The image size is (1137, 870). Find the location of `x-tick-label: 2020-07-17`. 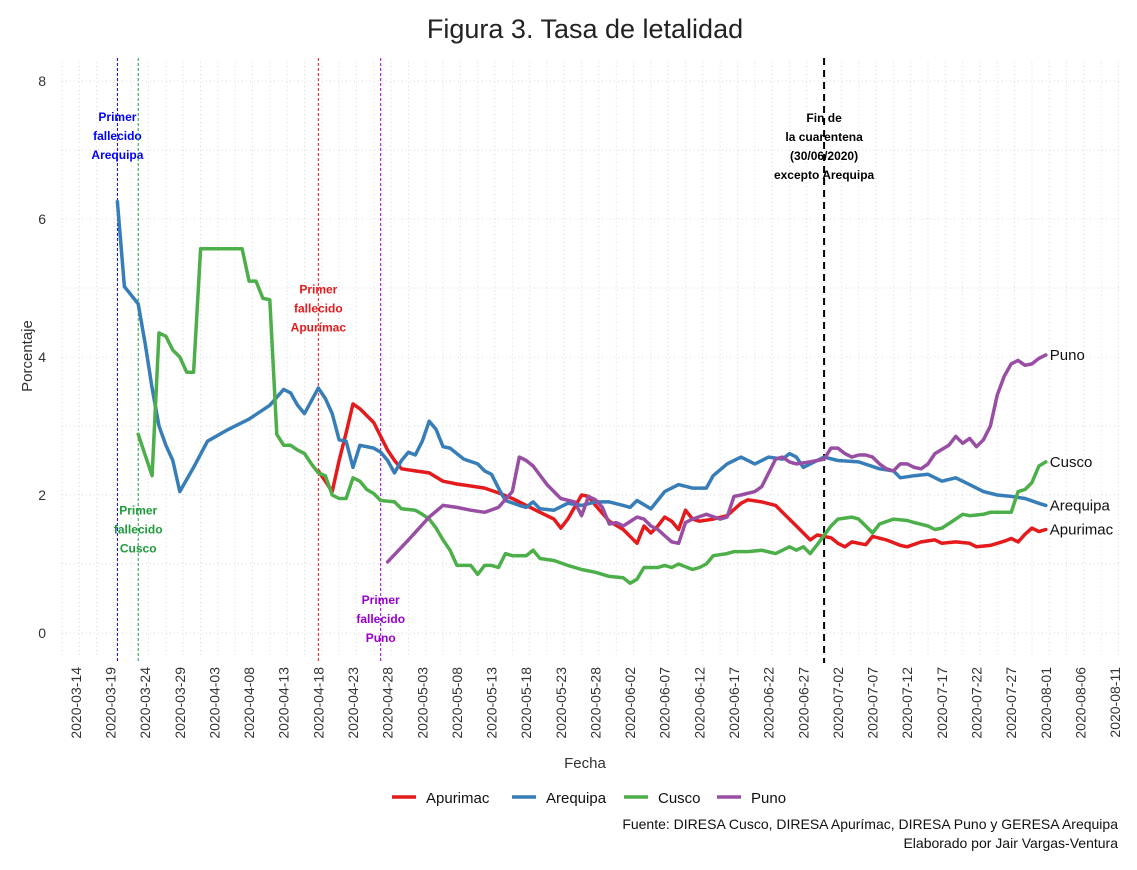

x-tick-label: 2020-07-17 is located at coordinates (942, 703).